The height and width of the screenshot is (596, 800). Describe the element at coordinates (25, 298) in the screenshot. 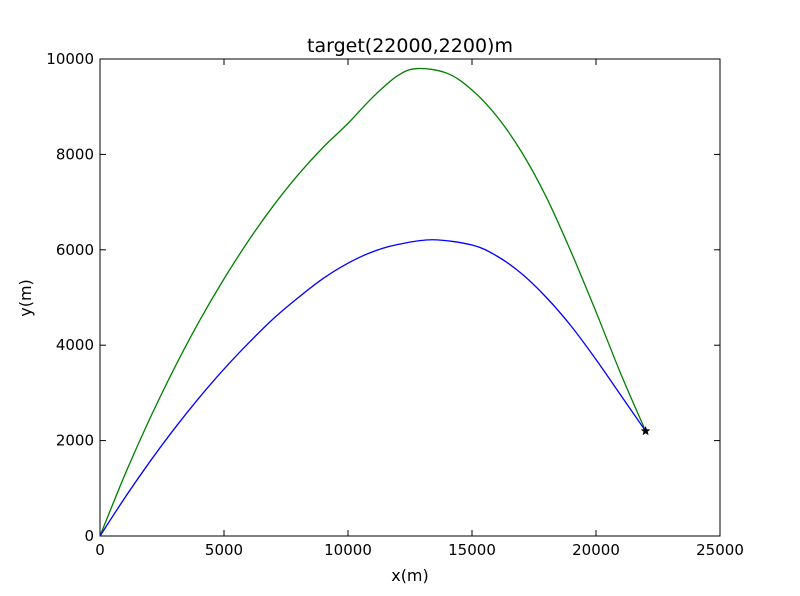

I see `y-axis-label: y(m)` at that location.